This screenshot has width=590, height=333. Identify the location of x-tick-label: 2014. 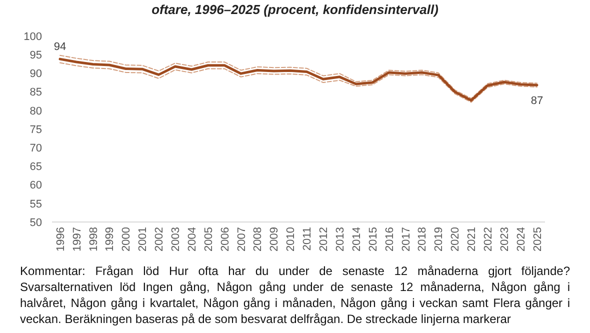
(356, 239).